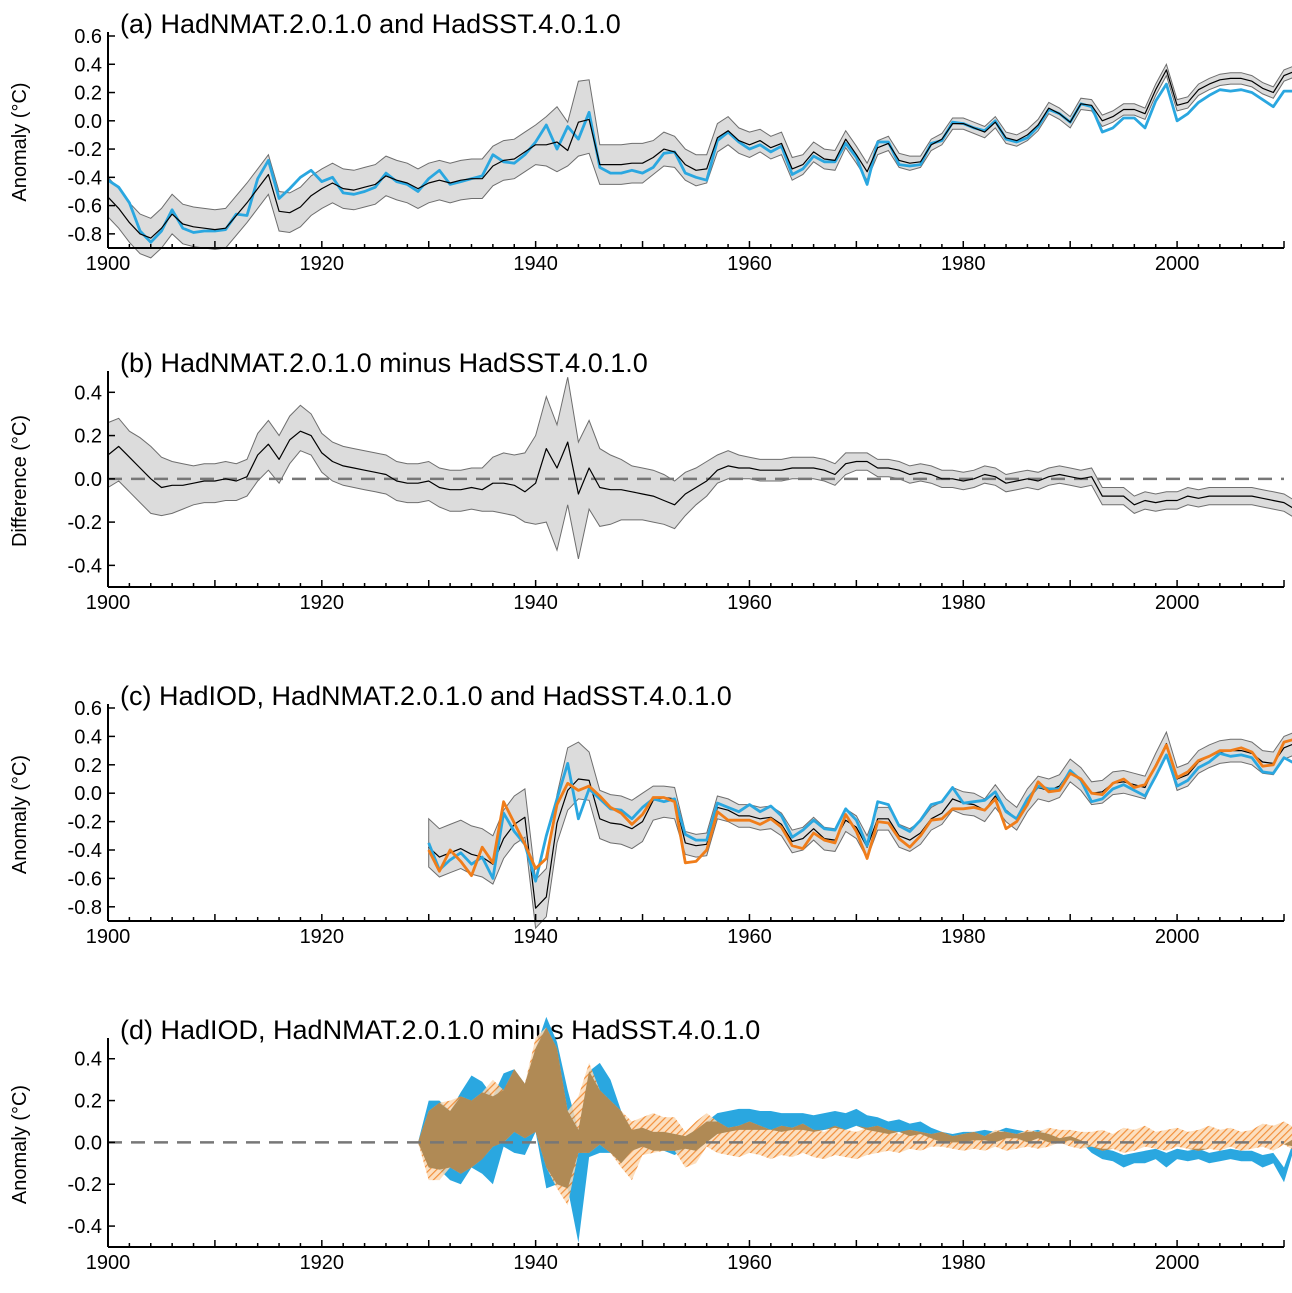 Image resolution: width=1292 pixels, height=1293 pixels. I want to click on area-overlap, so click(855, 1108).